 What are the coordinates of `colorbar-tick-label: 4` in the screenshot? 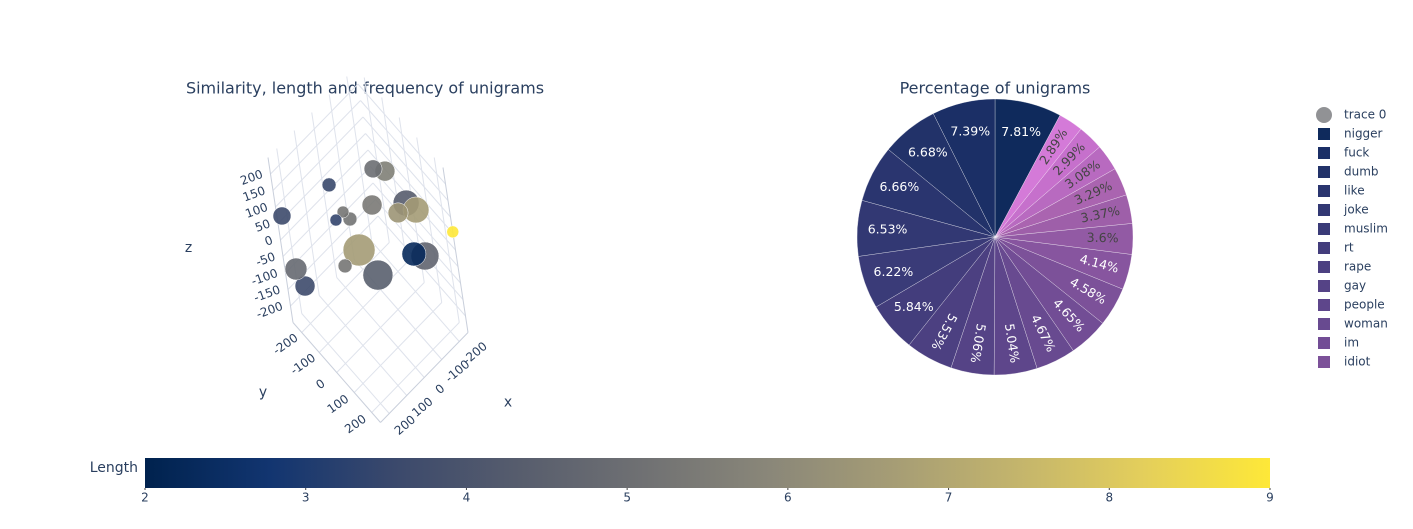 It's located at (467, 498).